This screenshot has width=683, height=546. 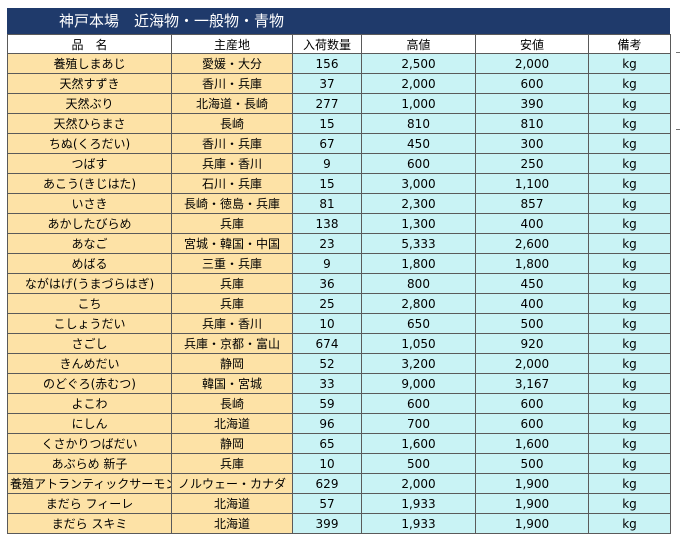 What do you see at coordinates (418, 323) in the screenshot?
I see `high-price-cell: 650` at bounding box center [418, 323].